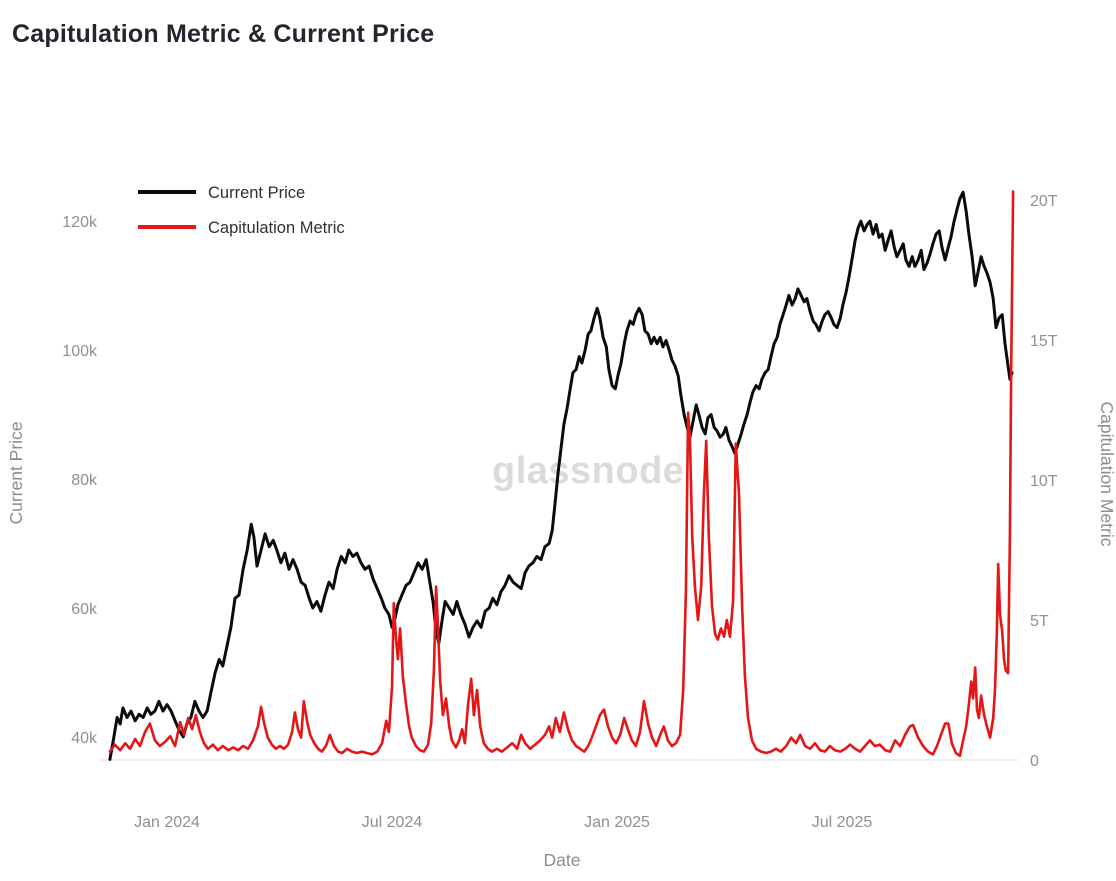  I want to click on legend-item-capitulation-metric: Capitulation Metric, so click(241, 228).